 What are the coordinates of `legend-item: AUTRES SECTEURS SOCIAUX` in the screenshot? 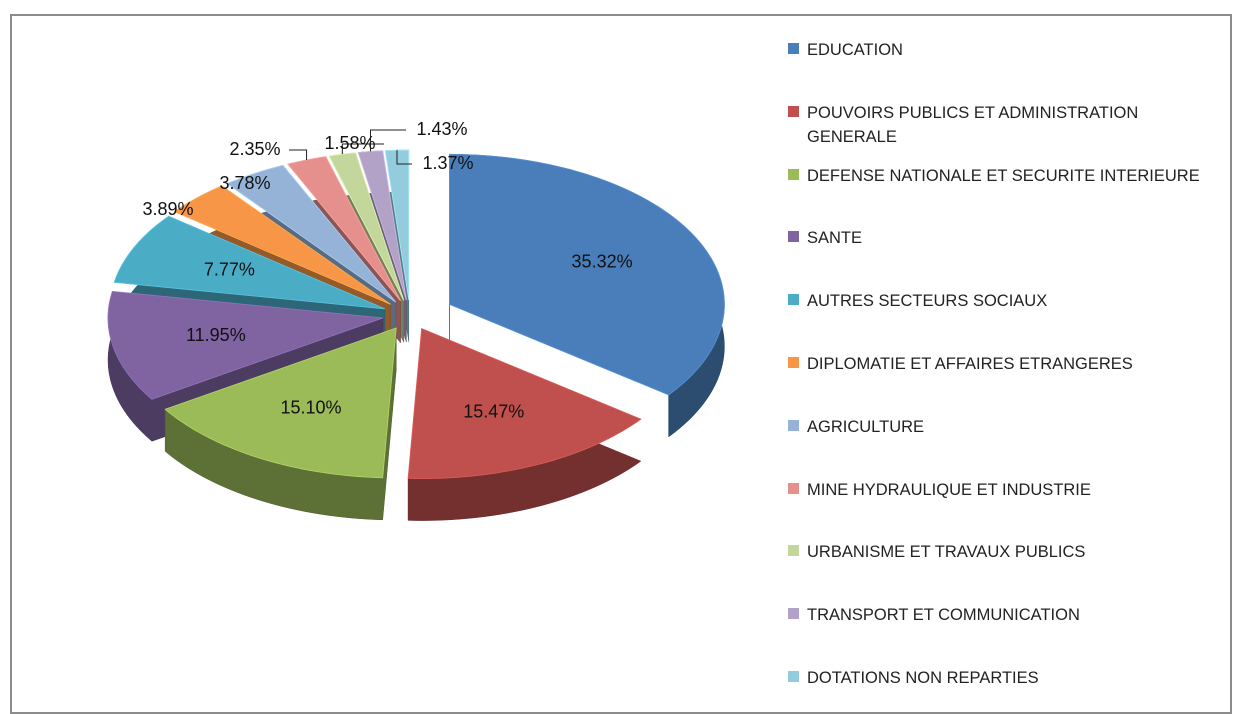 It's located at (1008, 301).